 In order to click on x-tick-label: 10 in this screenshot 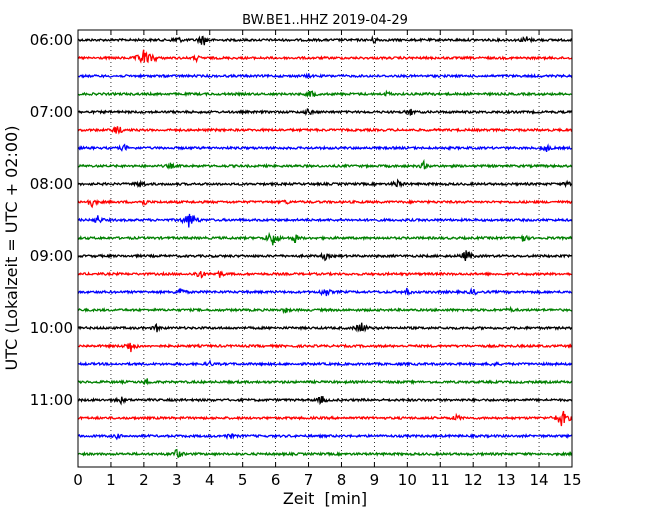, I will do `click(407, 480)`.